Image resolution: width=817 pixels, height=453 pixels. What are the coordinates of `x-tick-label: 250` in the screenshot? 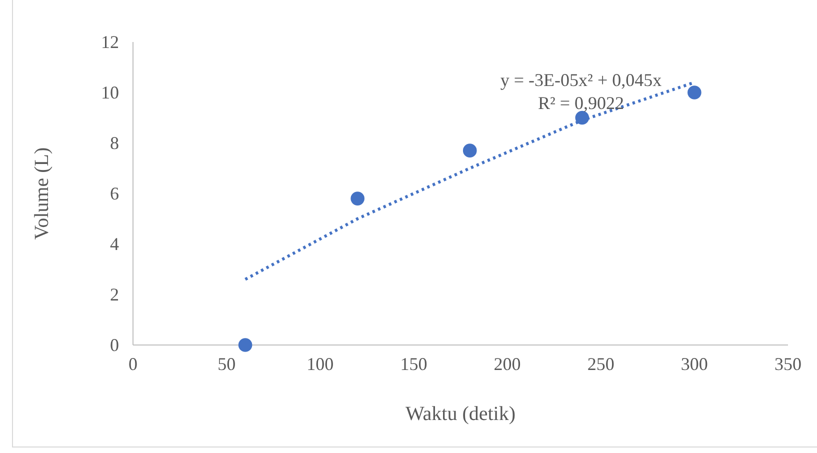 It's located at (600, 364).